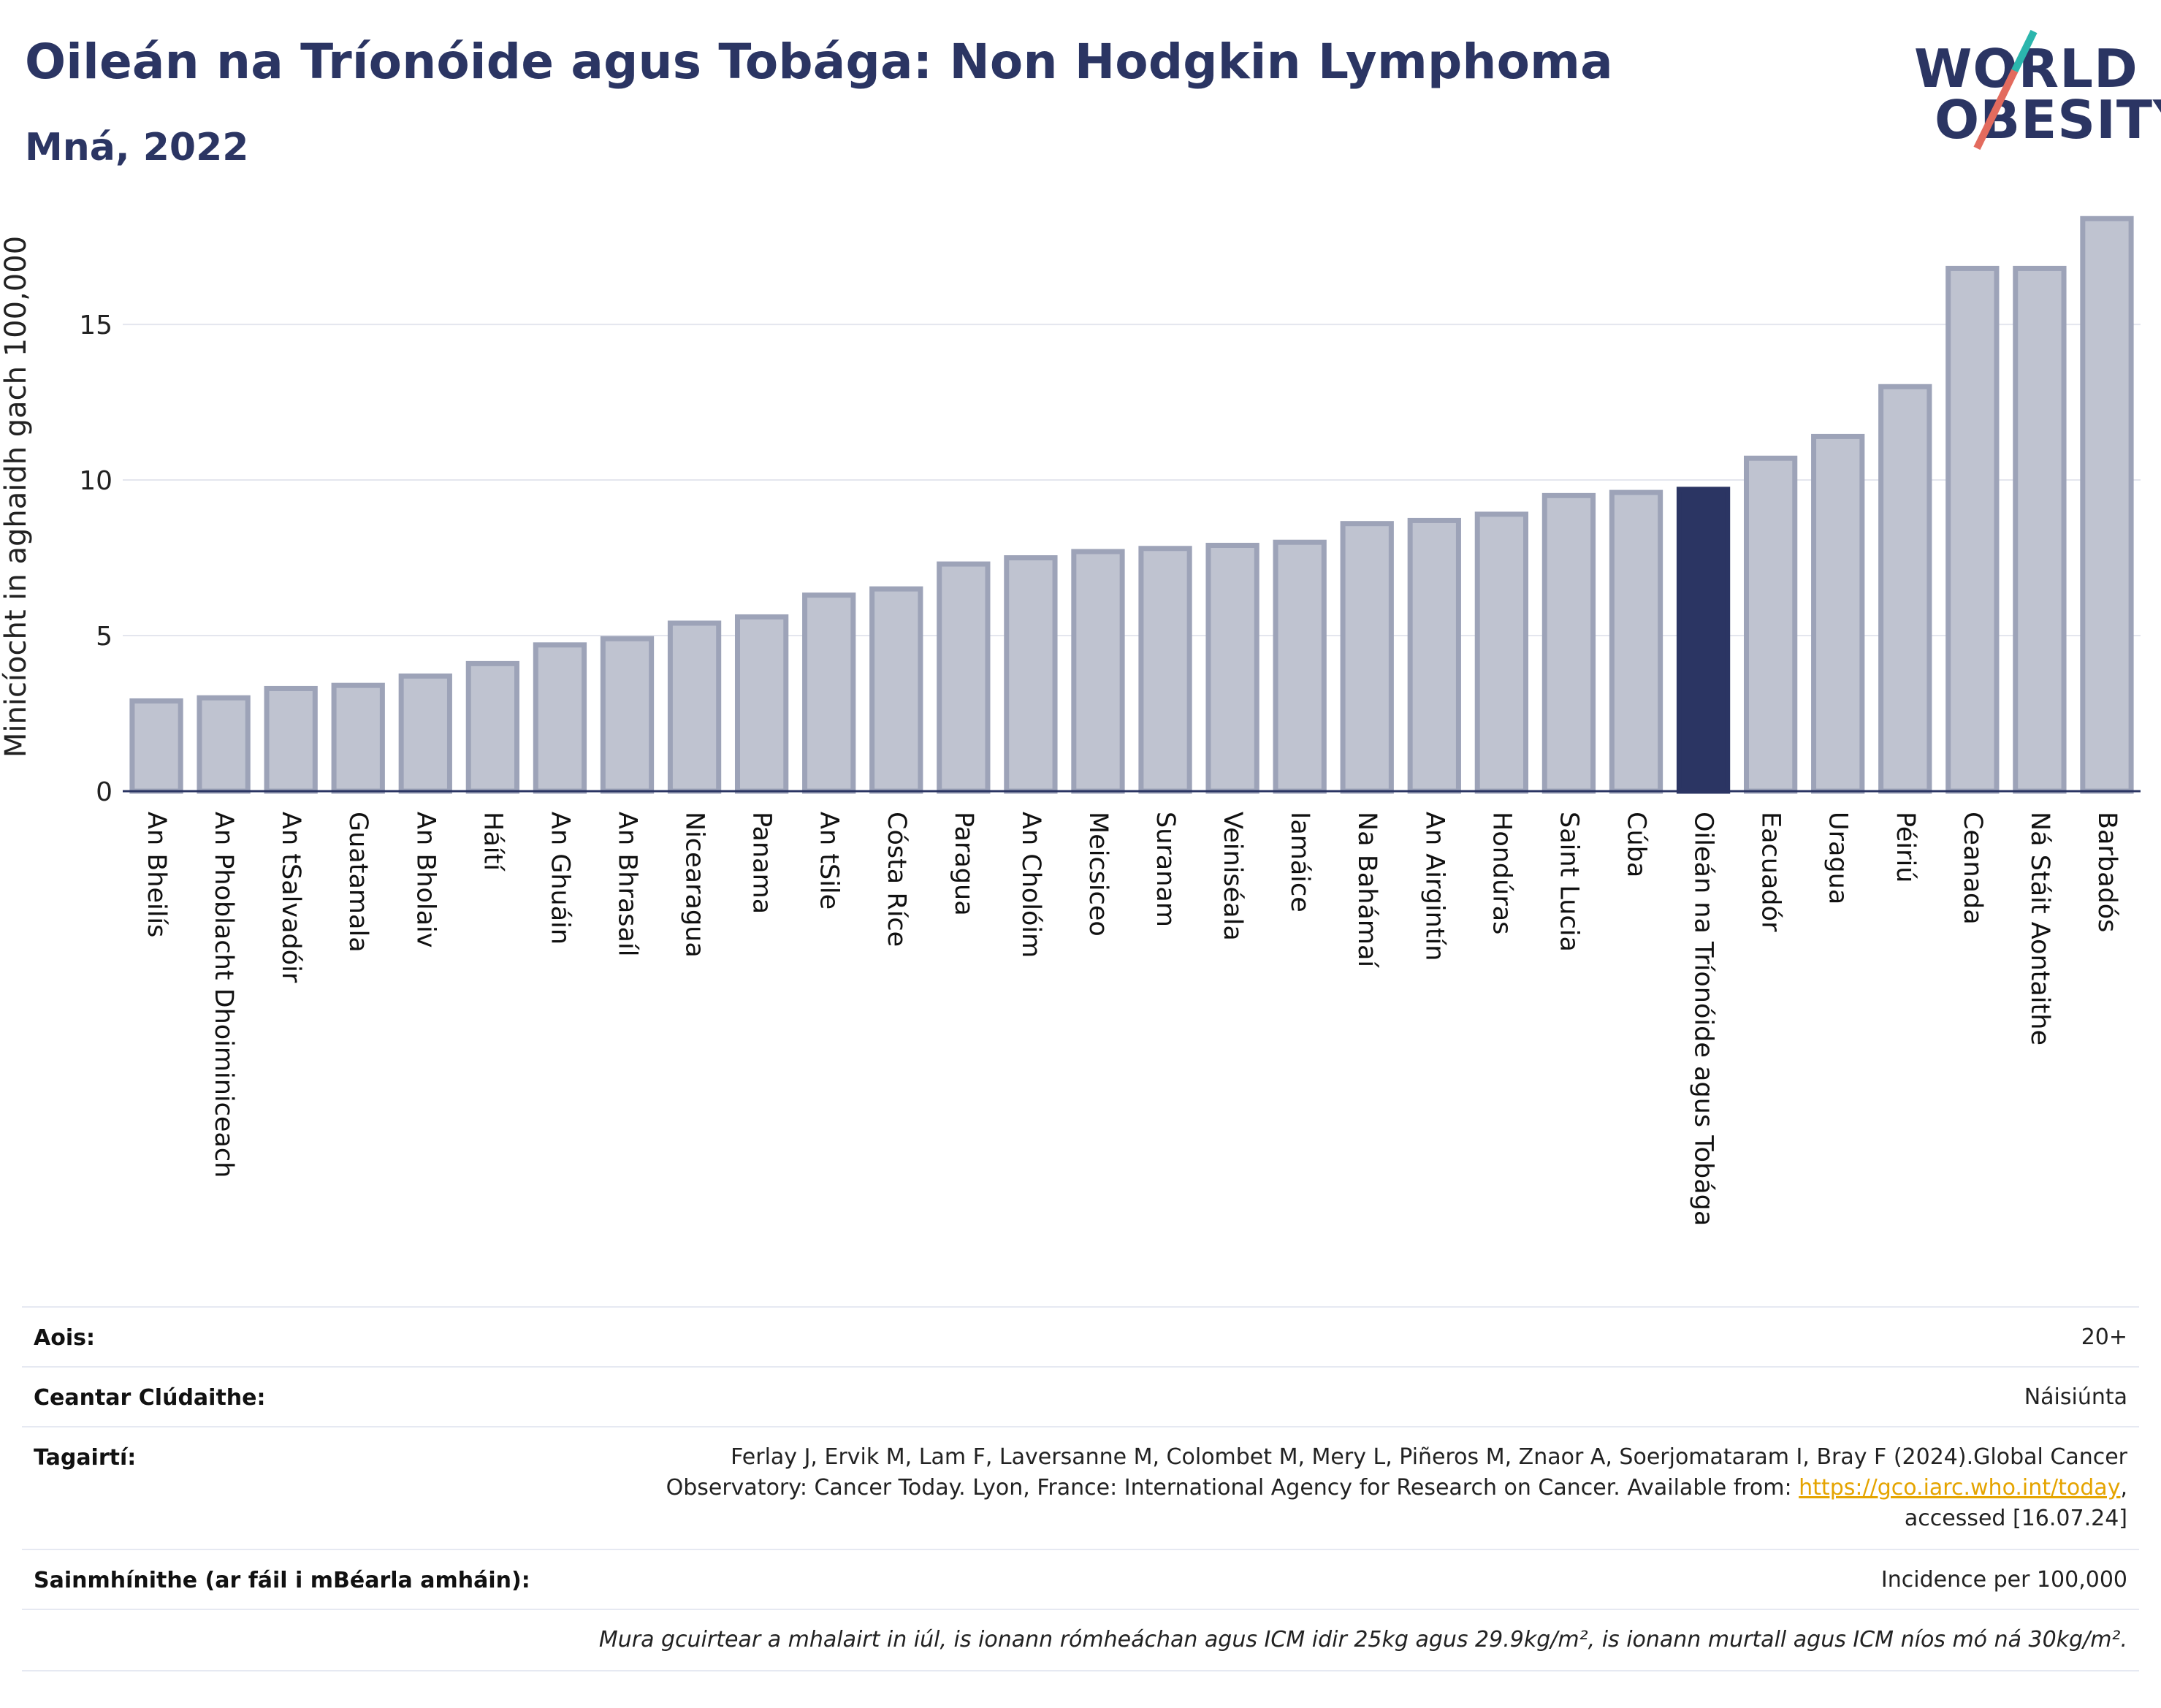 This screenshot has width=2161, height=1708. What do you see at coordinates (2030, 86) in the screenshot?
I see `world-obesity-logo: WORLD OBESITY` at bounding box center [2030, 86].